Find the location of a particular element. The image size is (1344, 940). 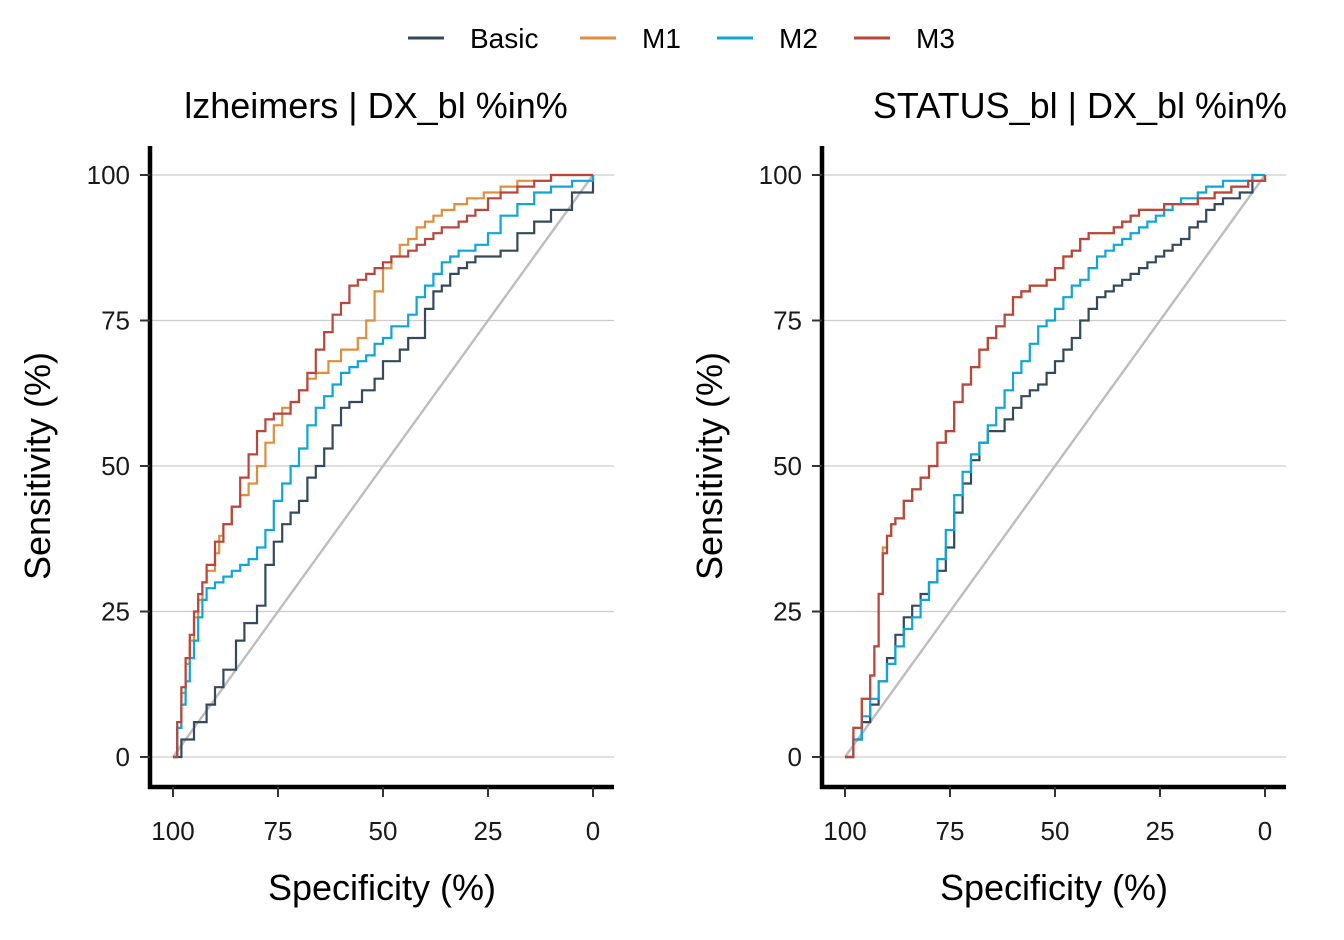

y-tick-label-right-50: 50 is located at coordinates (787, 466).